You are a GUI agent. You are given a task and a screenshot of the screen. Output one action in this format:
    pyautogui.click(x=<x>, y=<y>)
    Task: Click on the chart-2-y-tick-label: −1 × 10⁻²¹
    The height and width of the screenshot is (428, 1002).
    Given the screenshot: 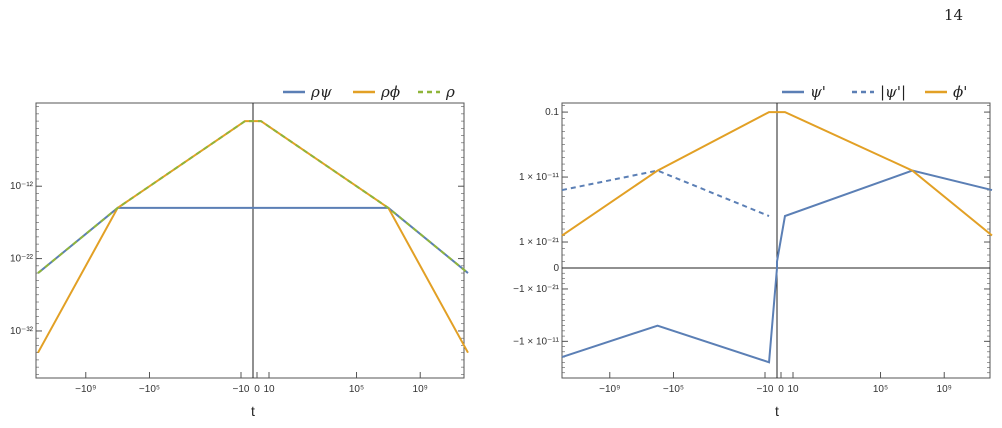 What is the action you would take?
    pyautogui.click(x=536, y=289)
    